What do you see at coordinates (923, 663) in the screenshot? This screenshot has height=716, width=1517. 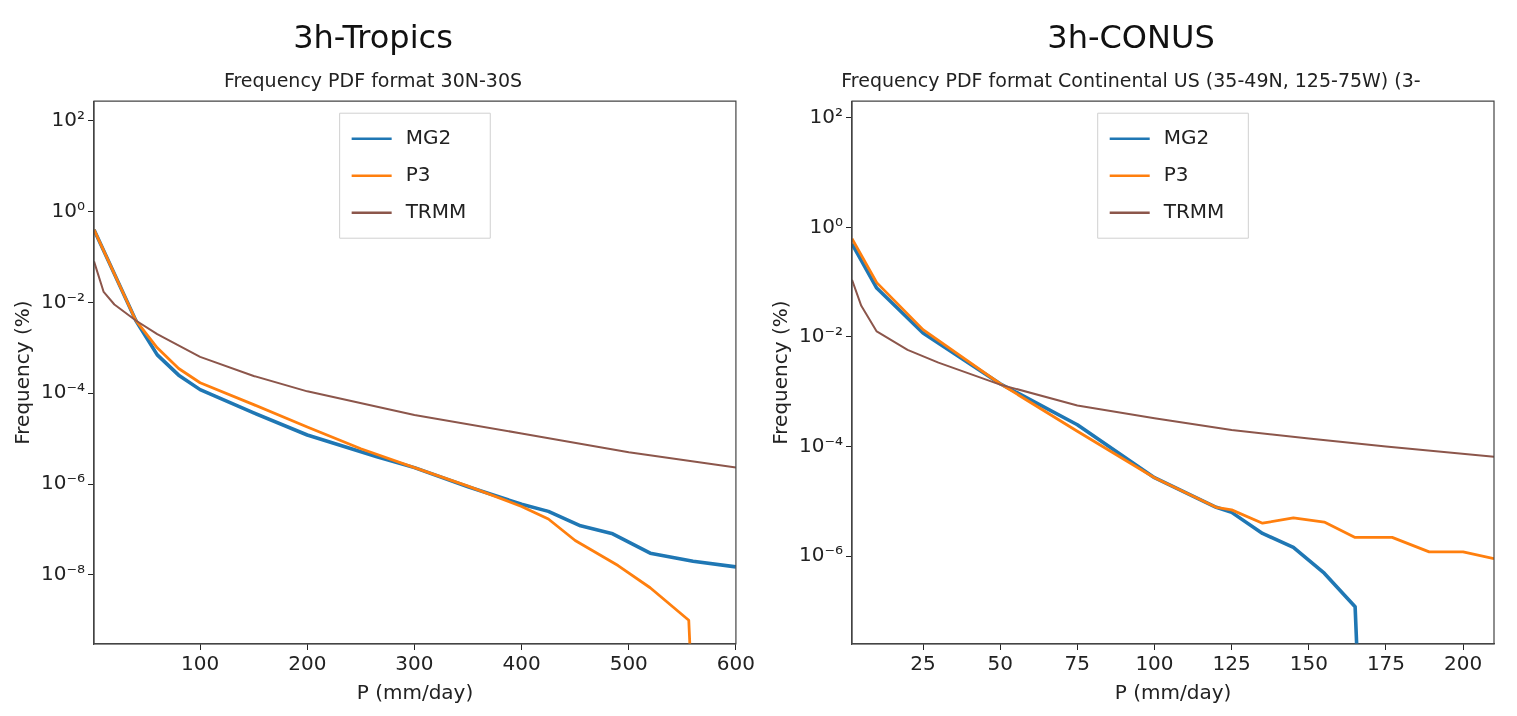 I see `x-tick-label: 25` at bounding box center [923, 663].